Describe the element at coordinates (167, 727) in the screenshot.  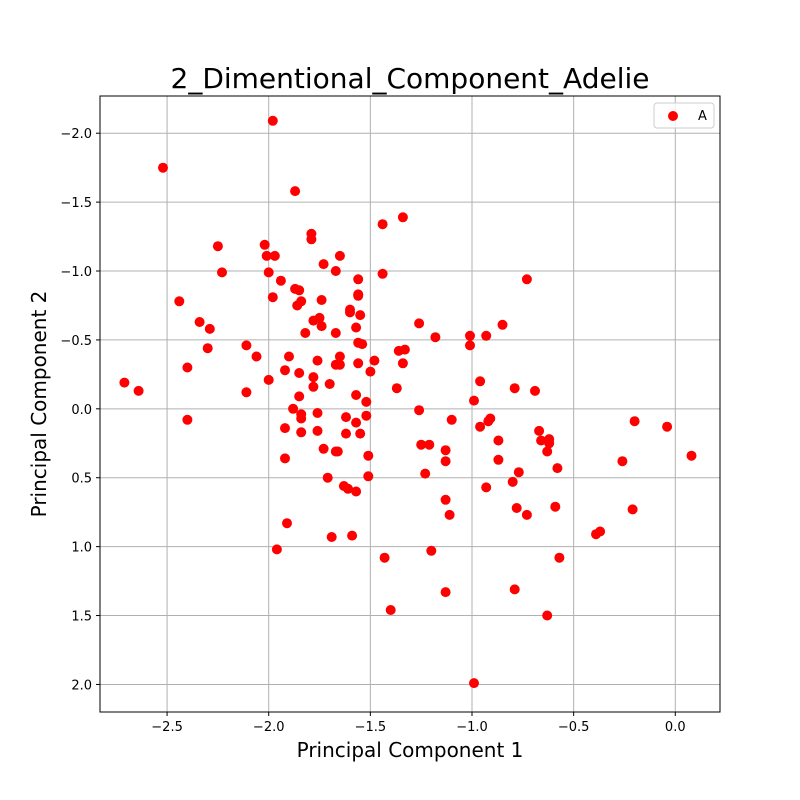
I see `x-tick-label: −2.5` at that location.